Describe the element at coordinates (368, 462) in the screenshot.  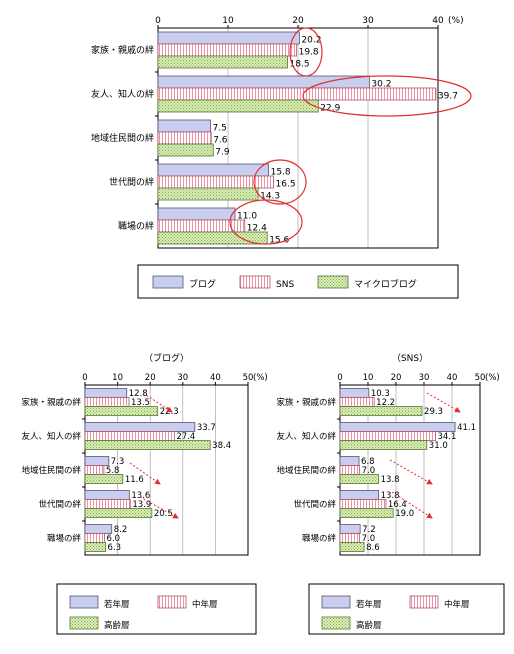
I see `value-label: 6.8` at that location.